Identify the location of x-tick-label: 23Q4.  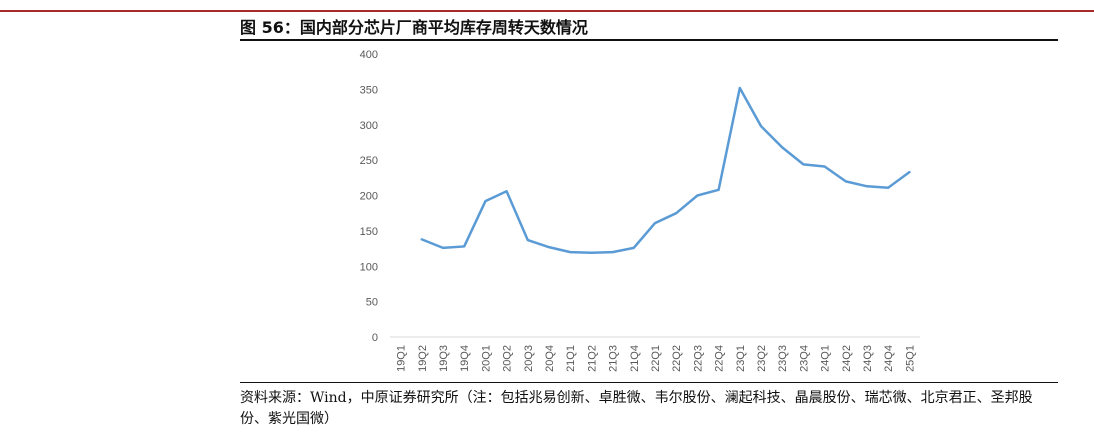
(804, 358).